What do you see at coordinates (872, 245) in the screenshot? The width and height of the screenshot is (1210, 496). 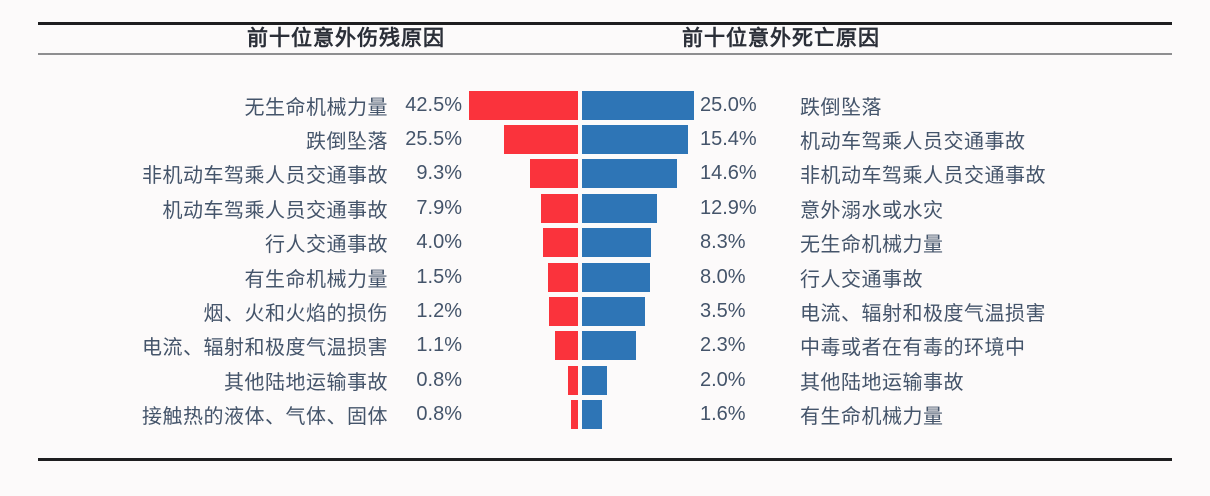 I see `death-cause-label: 无生命机械力量` at bounding box center [872, 245].